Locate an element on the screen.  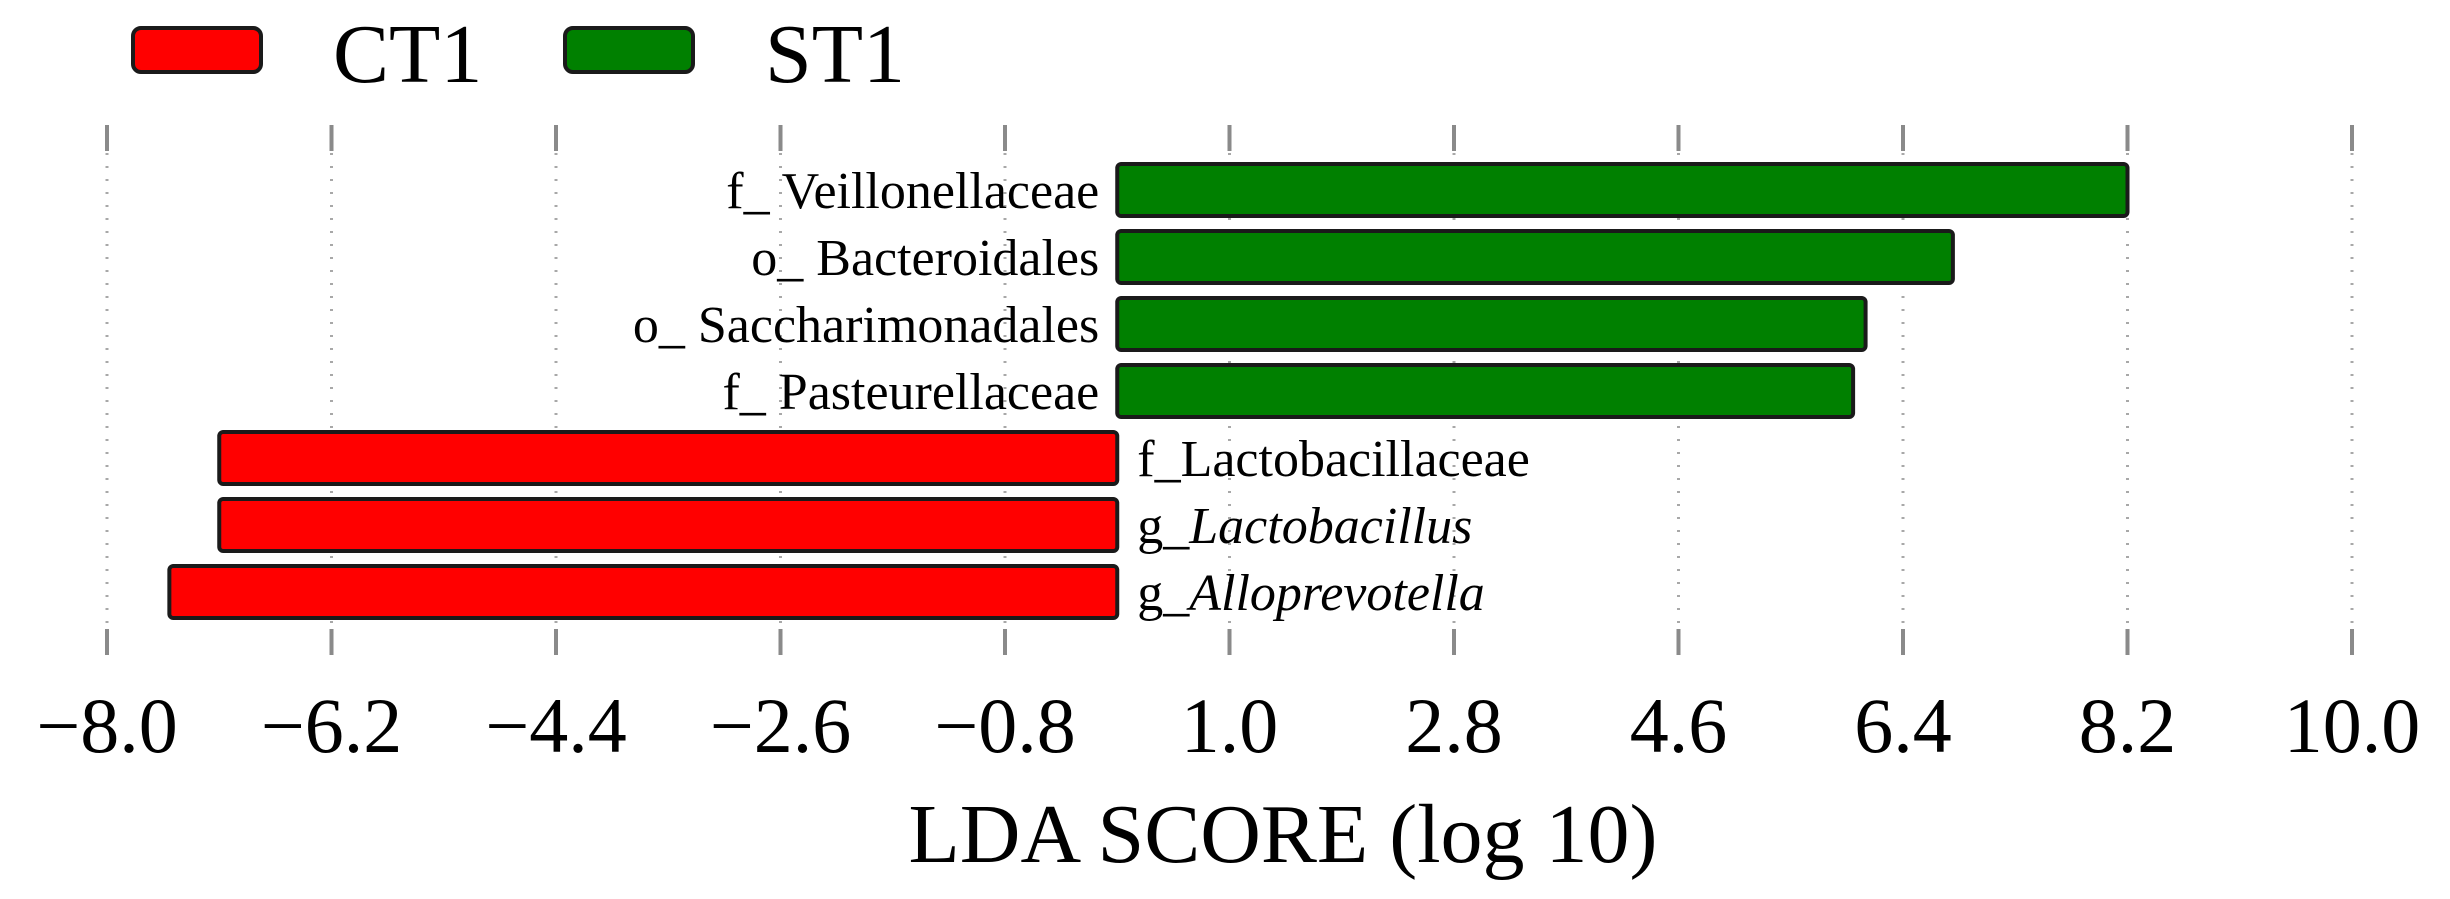
x-tick-label: −2.6 is located at coordinates (781, 725).